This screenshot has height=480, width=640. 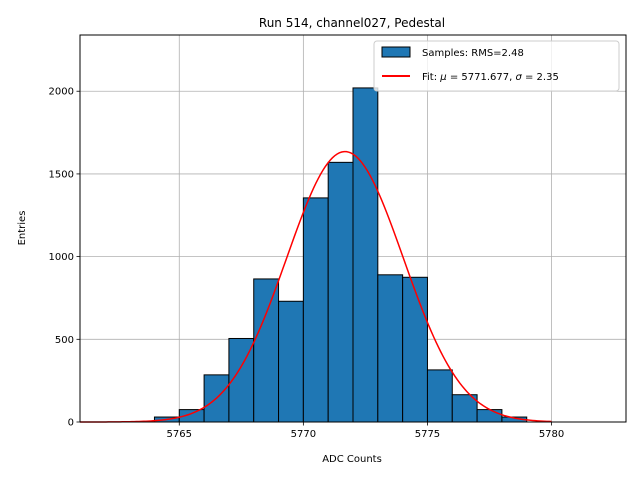 I want to click on y-tick-label: 1000, so click(x=61, y=257).